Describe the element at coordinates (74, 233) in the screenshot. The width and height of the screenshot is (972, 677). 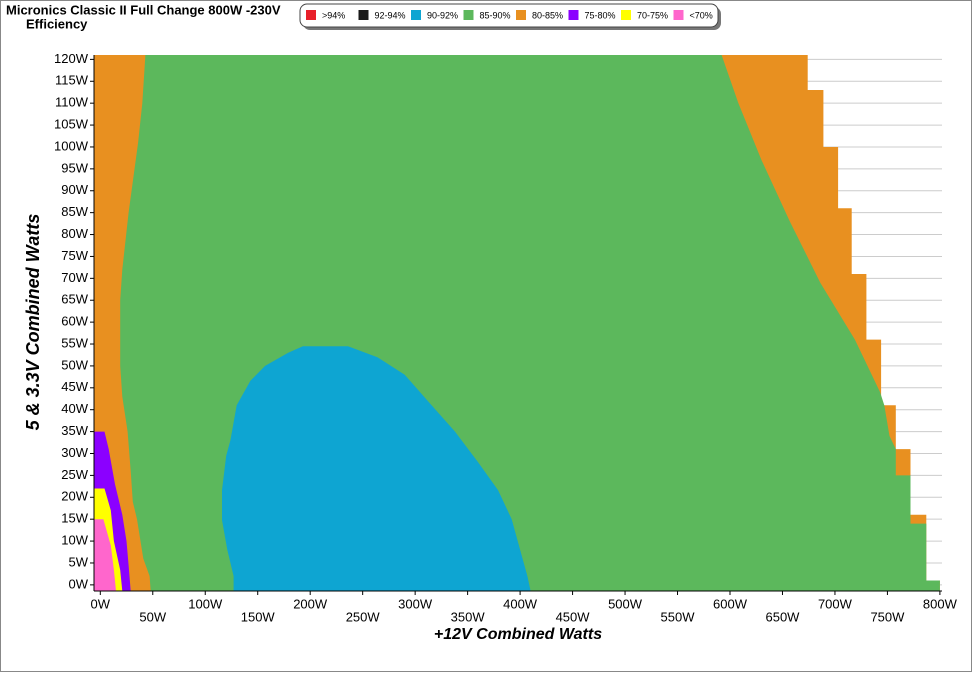
I see `y-tick-label: 80W` at that location.